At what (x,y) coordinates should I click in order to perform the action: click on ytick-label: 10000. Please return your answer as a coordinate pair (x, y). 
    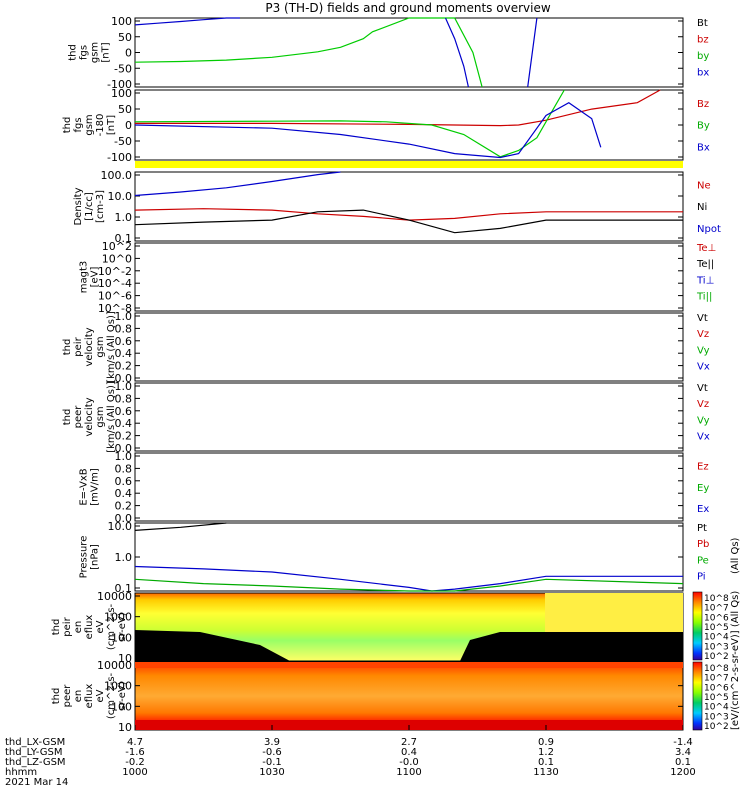
    Looking at the image, I should click on (114, 665).